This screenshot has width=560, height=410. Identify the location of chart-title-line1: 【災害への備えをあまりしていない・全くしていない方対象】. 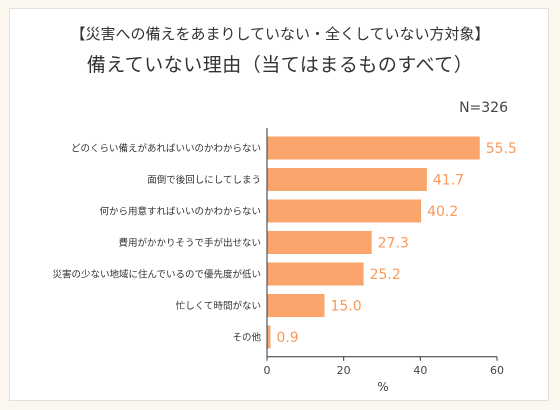
(280, 34).